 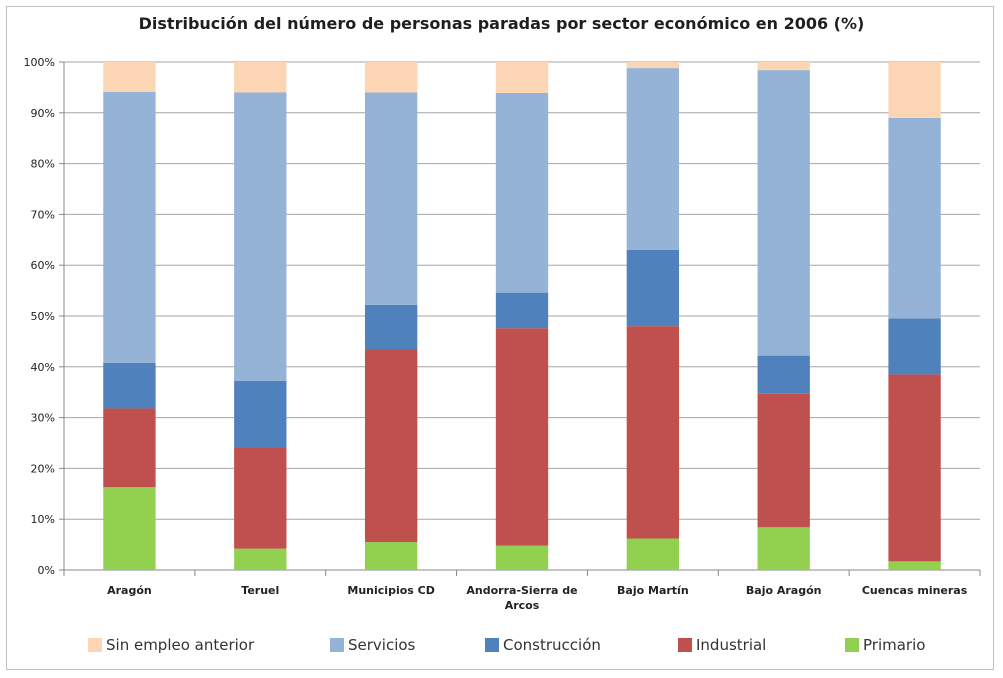 I want to click on x-tick-label: Bajo Martín, so click(x=653, y=590).